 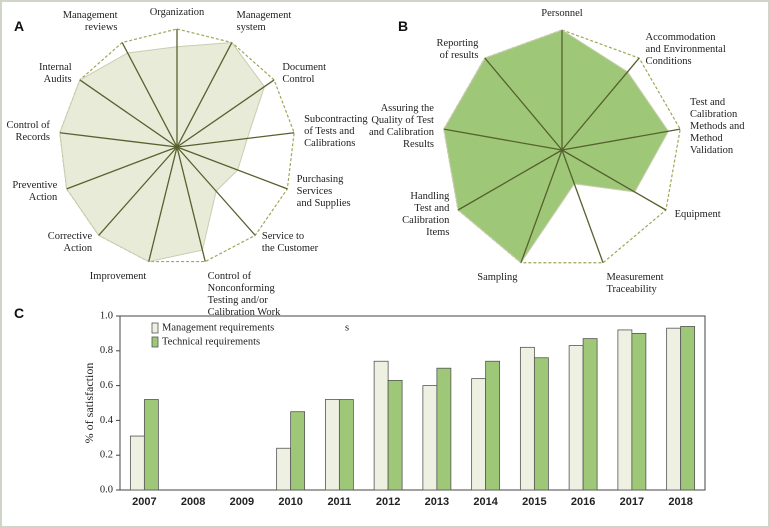 I want to click on category-label: Personnel, so click(x=562, y=13).